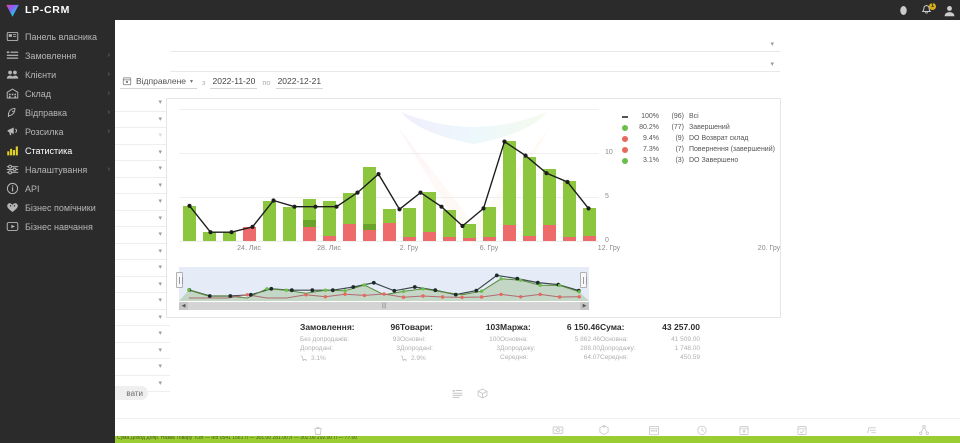 The image size is (960, 443). Describe the element at coordinates (480, 428) in the screenshot. I see `bottom-toolbar` at that location.